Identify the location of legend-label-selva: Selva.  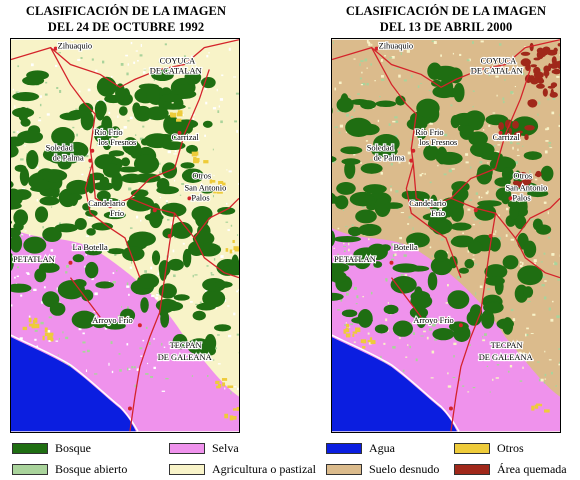
(225, 447).